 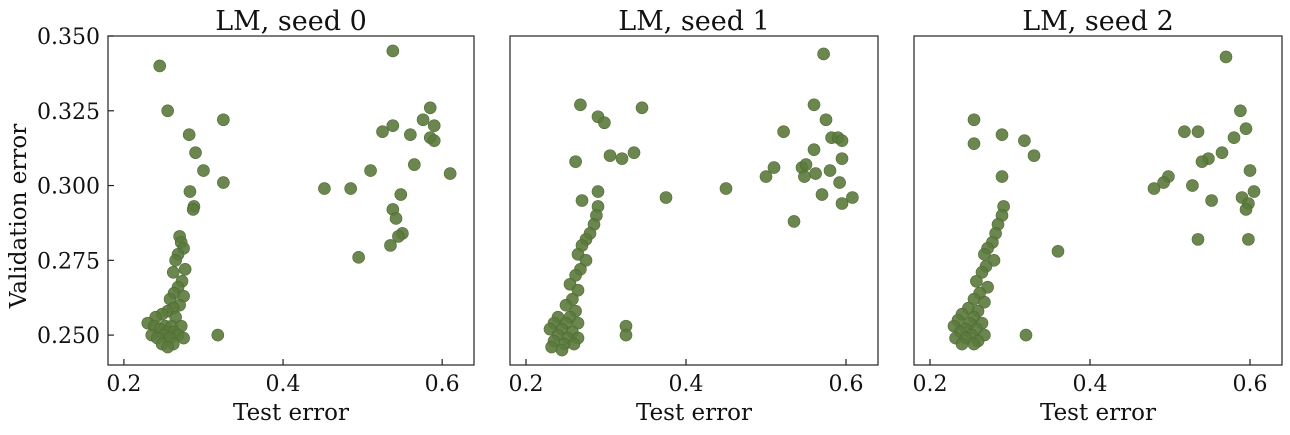 What do you see at coordinates (19, 216) in the screenshot?
I see `y-axis-label: Validation error` at bounding box center [19, 216].